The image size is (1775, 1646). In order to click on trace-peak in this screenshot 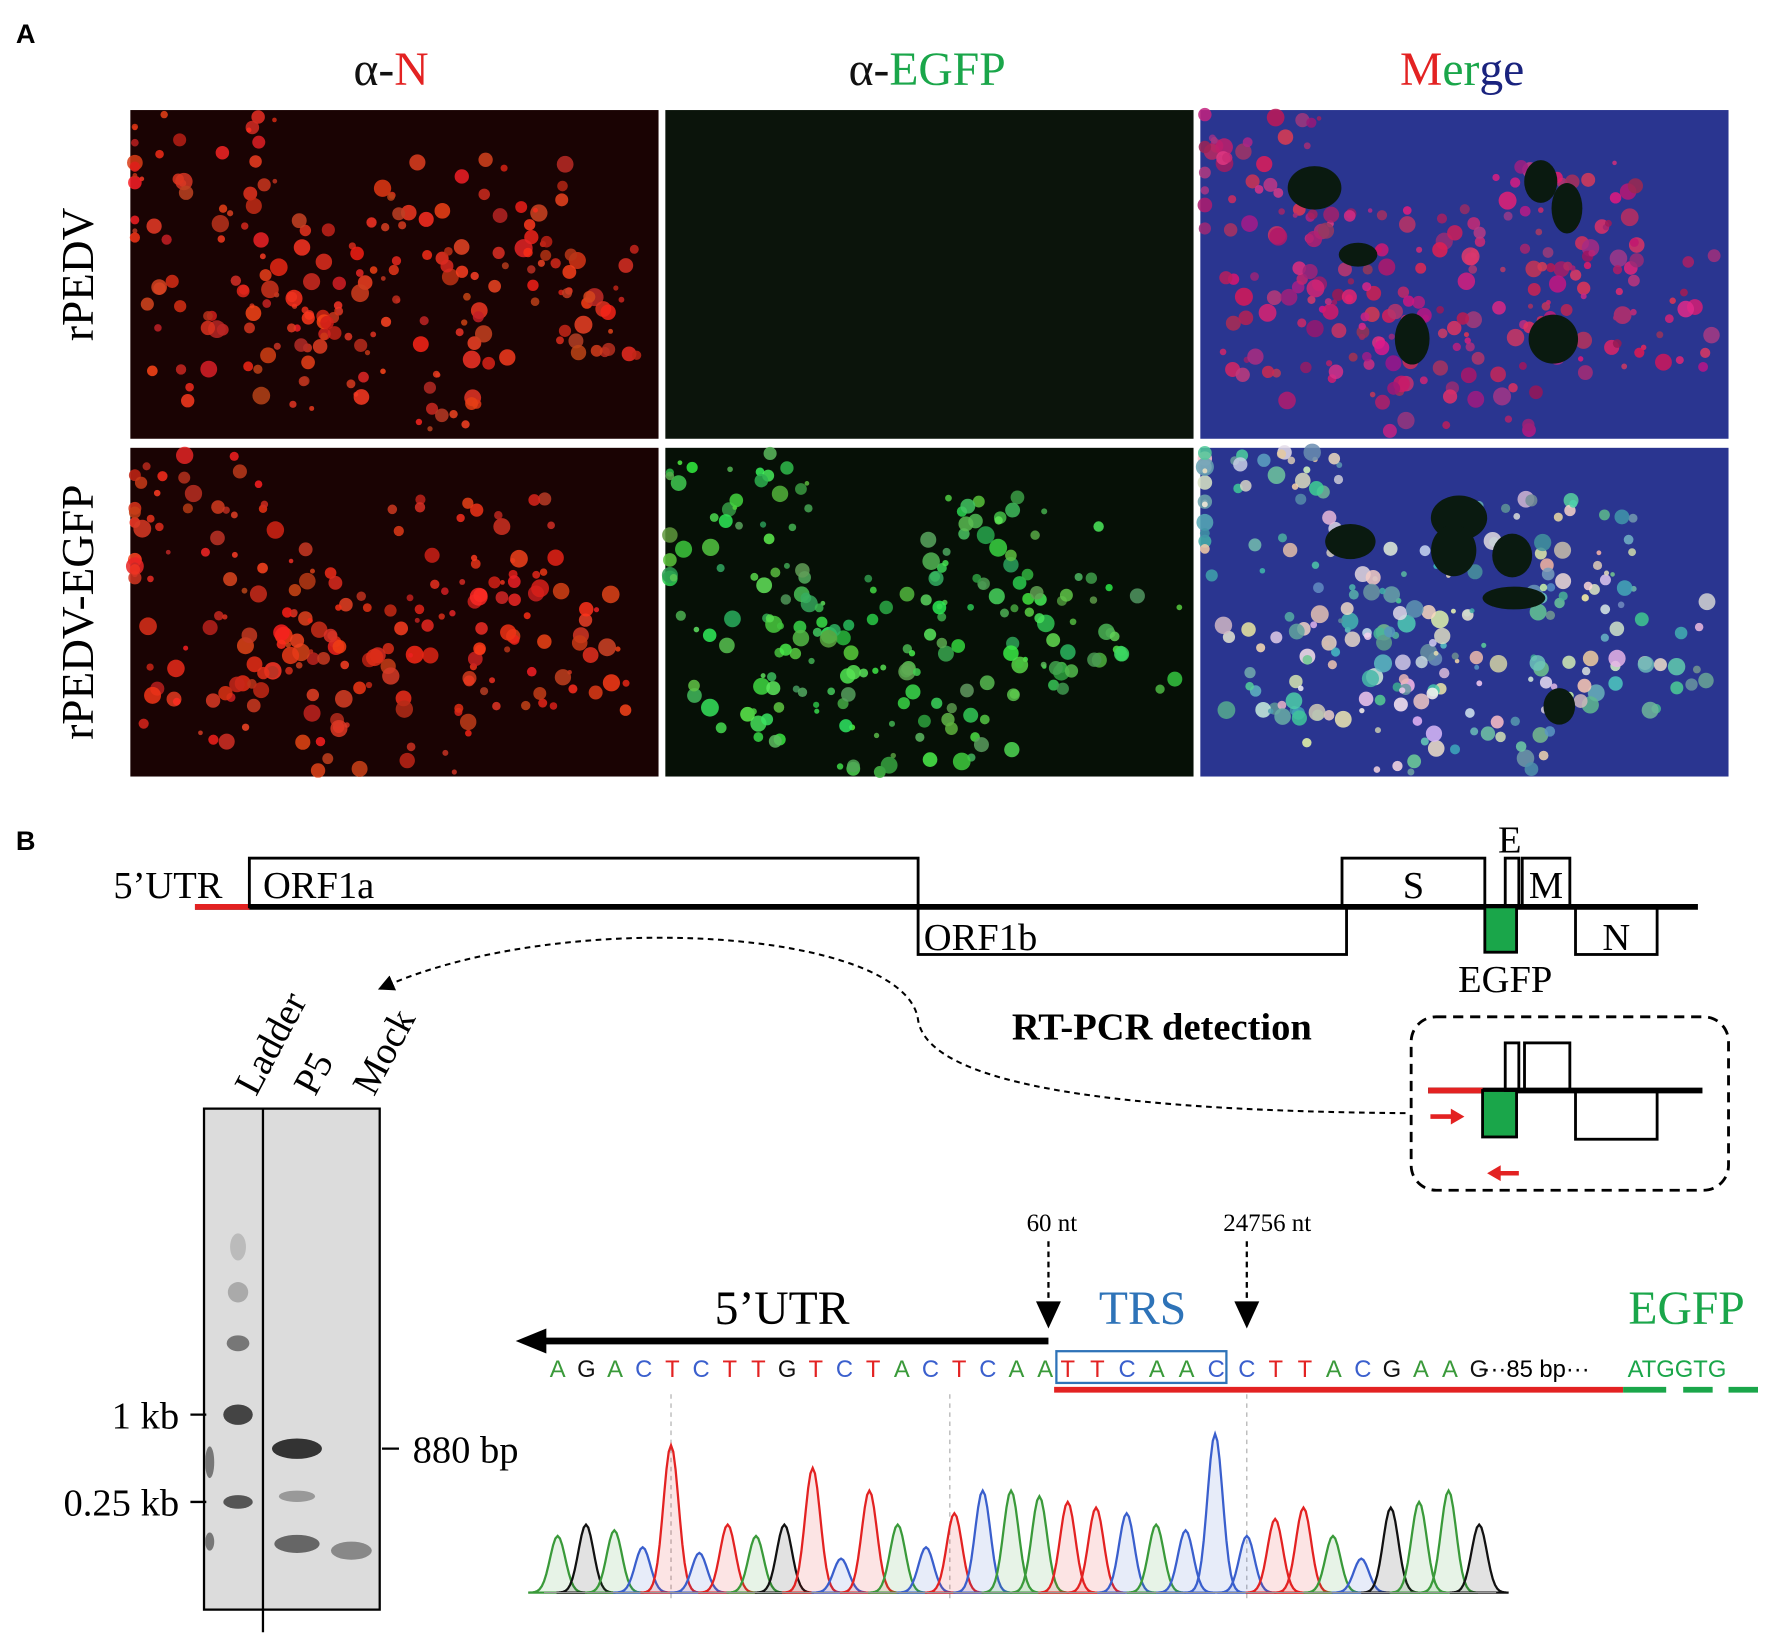, I will do `click(1186, 1561)`.